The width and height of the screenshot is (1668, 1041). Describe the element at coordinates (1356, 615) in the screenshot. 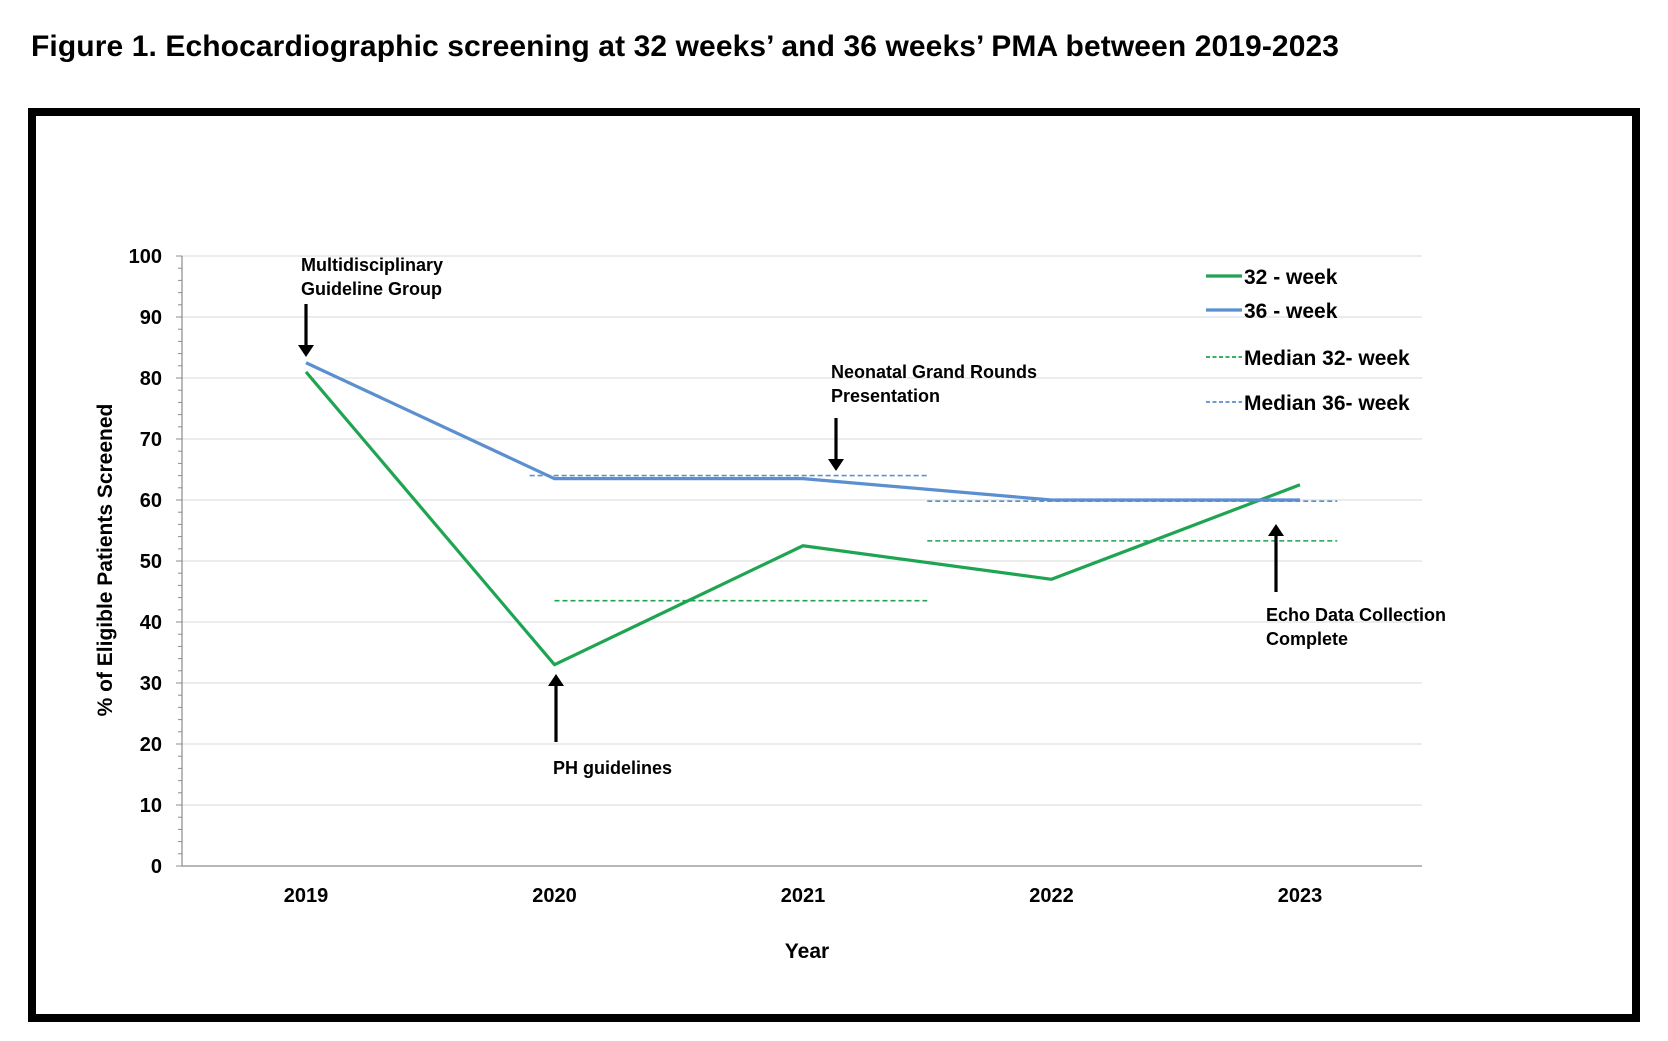

I see `annotation-label: Echo Data Collection` at that location.